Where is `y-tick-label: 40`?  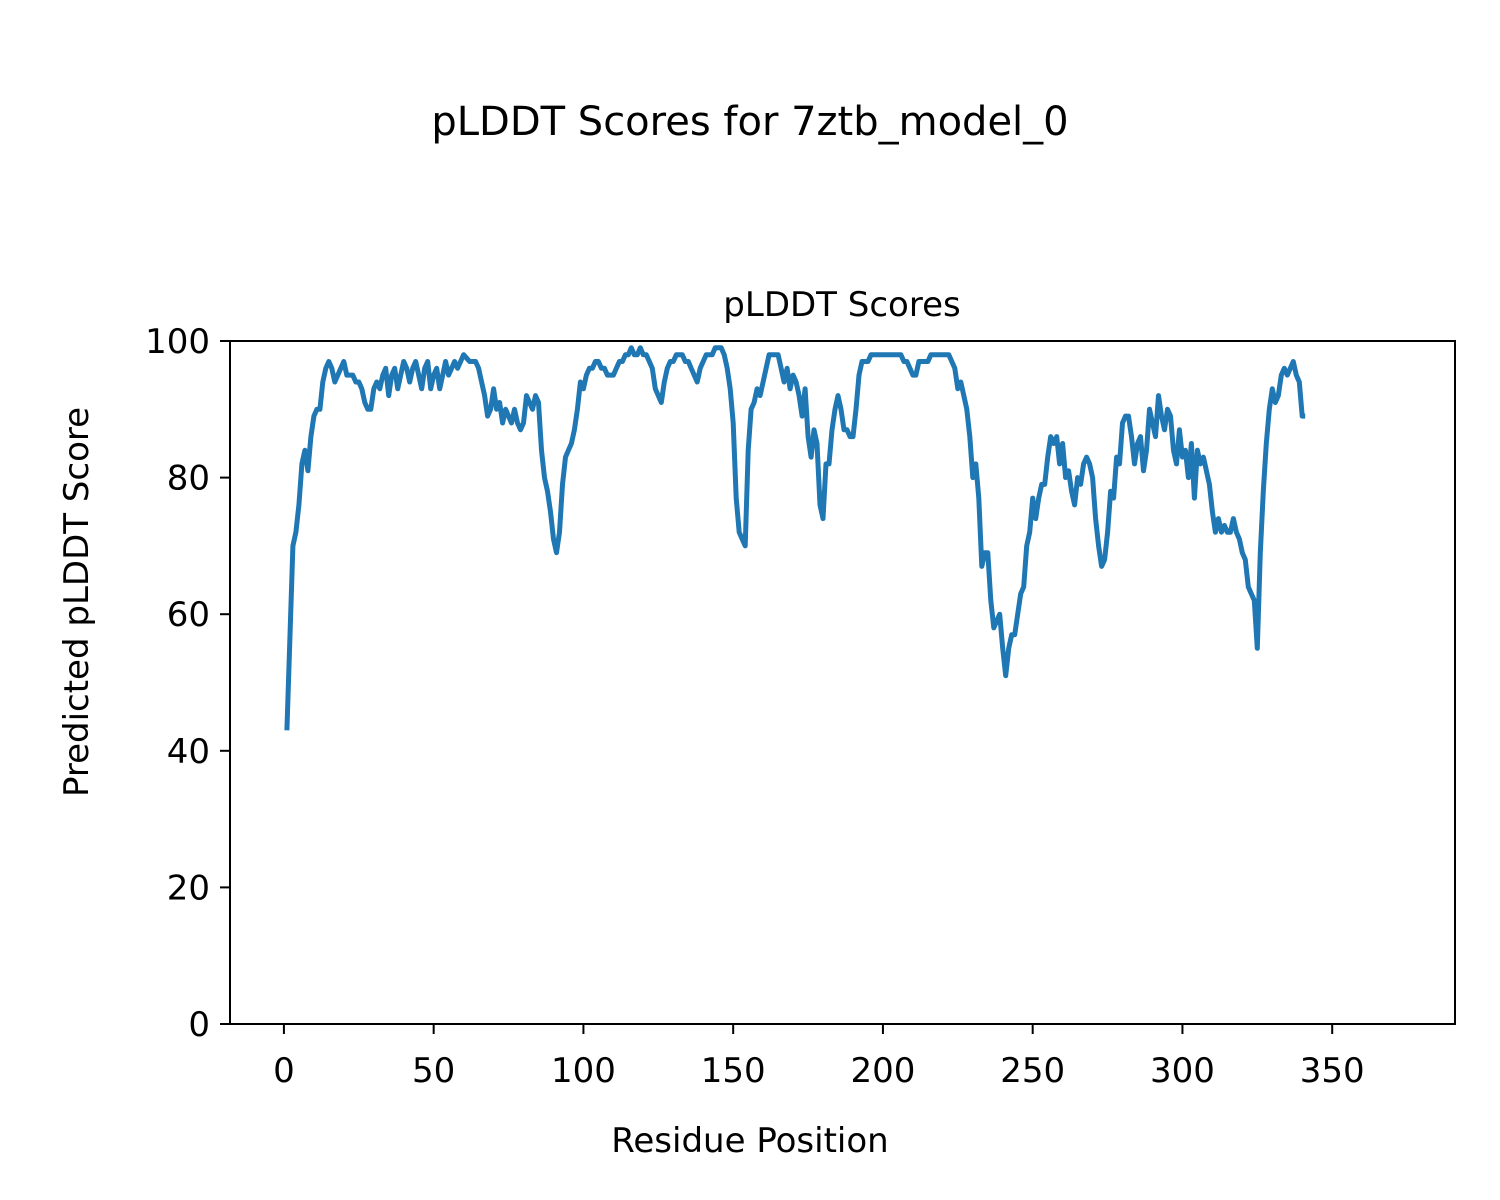 y-tick-label: 40 is located at coordinates (188, 752).